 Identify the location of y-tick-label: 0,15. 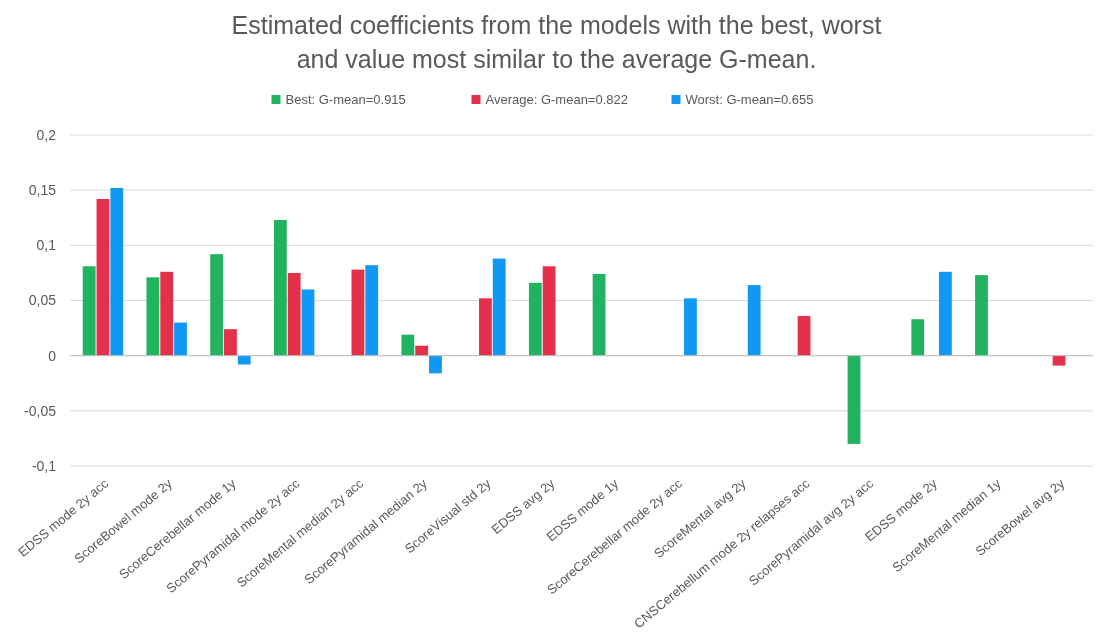
(42, 190).